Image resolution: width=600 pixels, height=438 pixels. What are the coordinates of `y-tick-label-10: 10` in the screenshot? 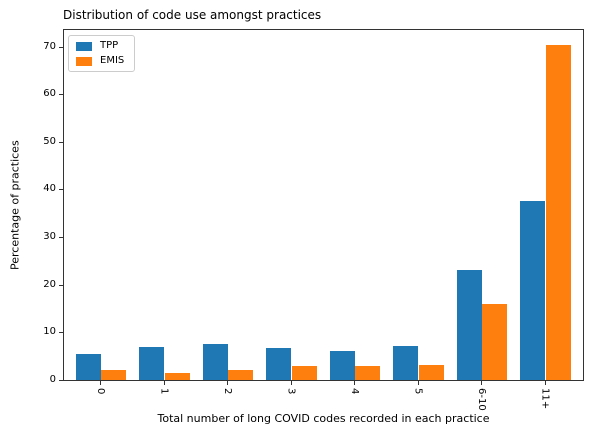 It's located at (49, 332).